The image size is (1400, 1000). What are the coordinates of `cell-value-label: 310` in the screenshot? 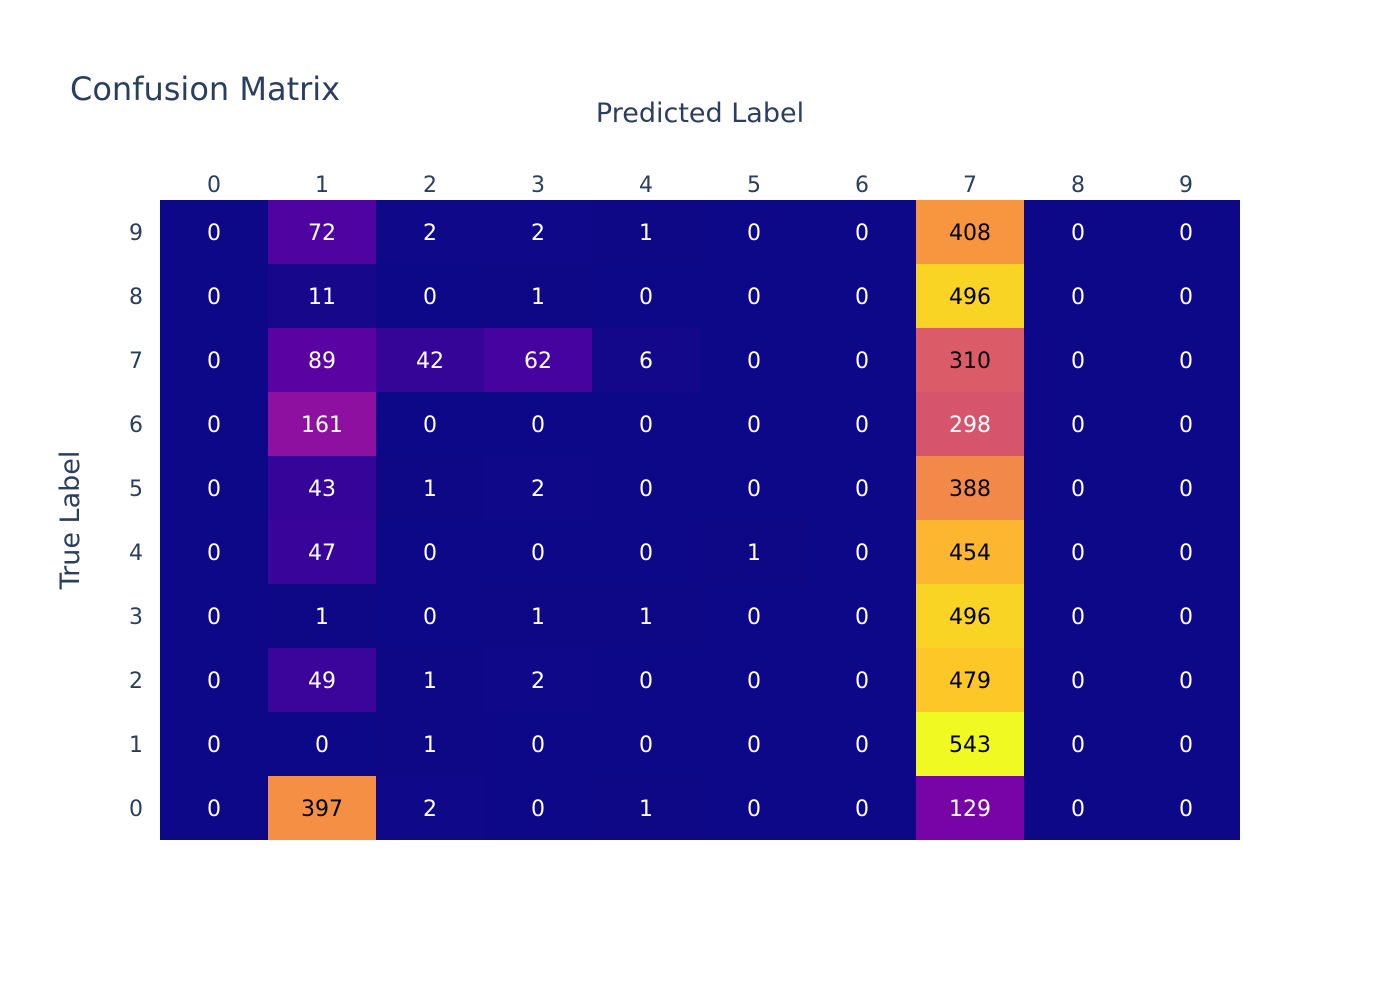 It's located at (970, 361).